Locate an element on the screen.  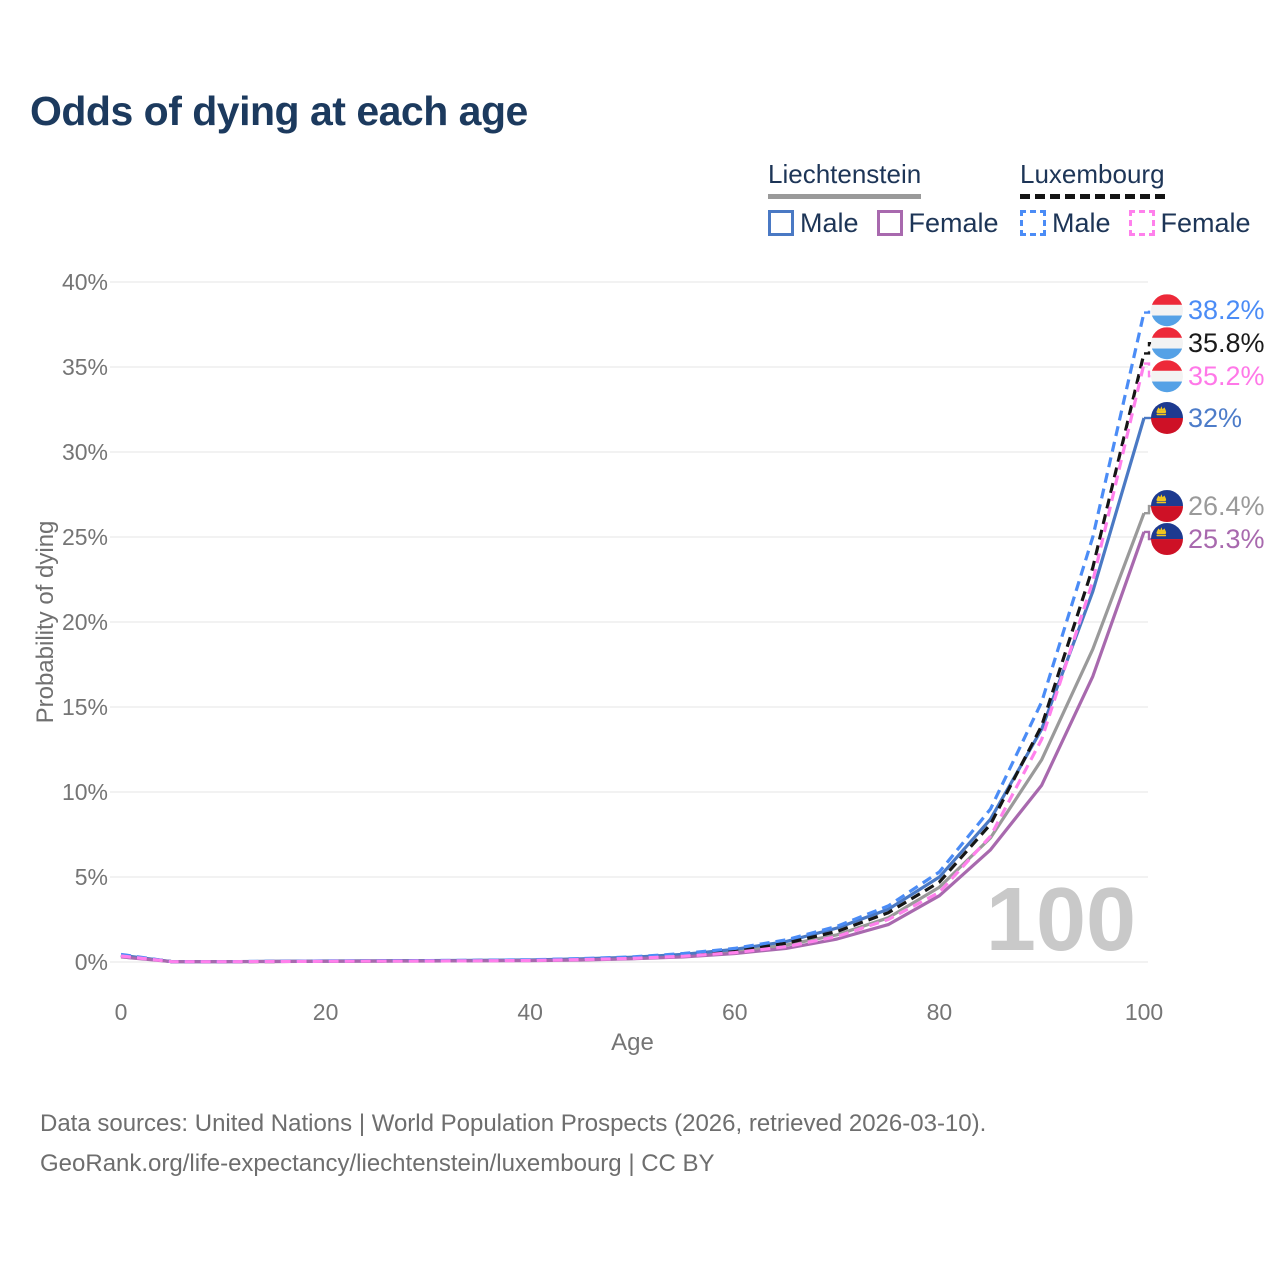
y-tick-label: 5% is located at coordinates (91, 877).